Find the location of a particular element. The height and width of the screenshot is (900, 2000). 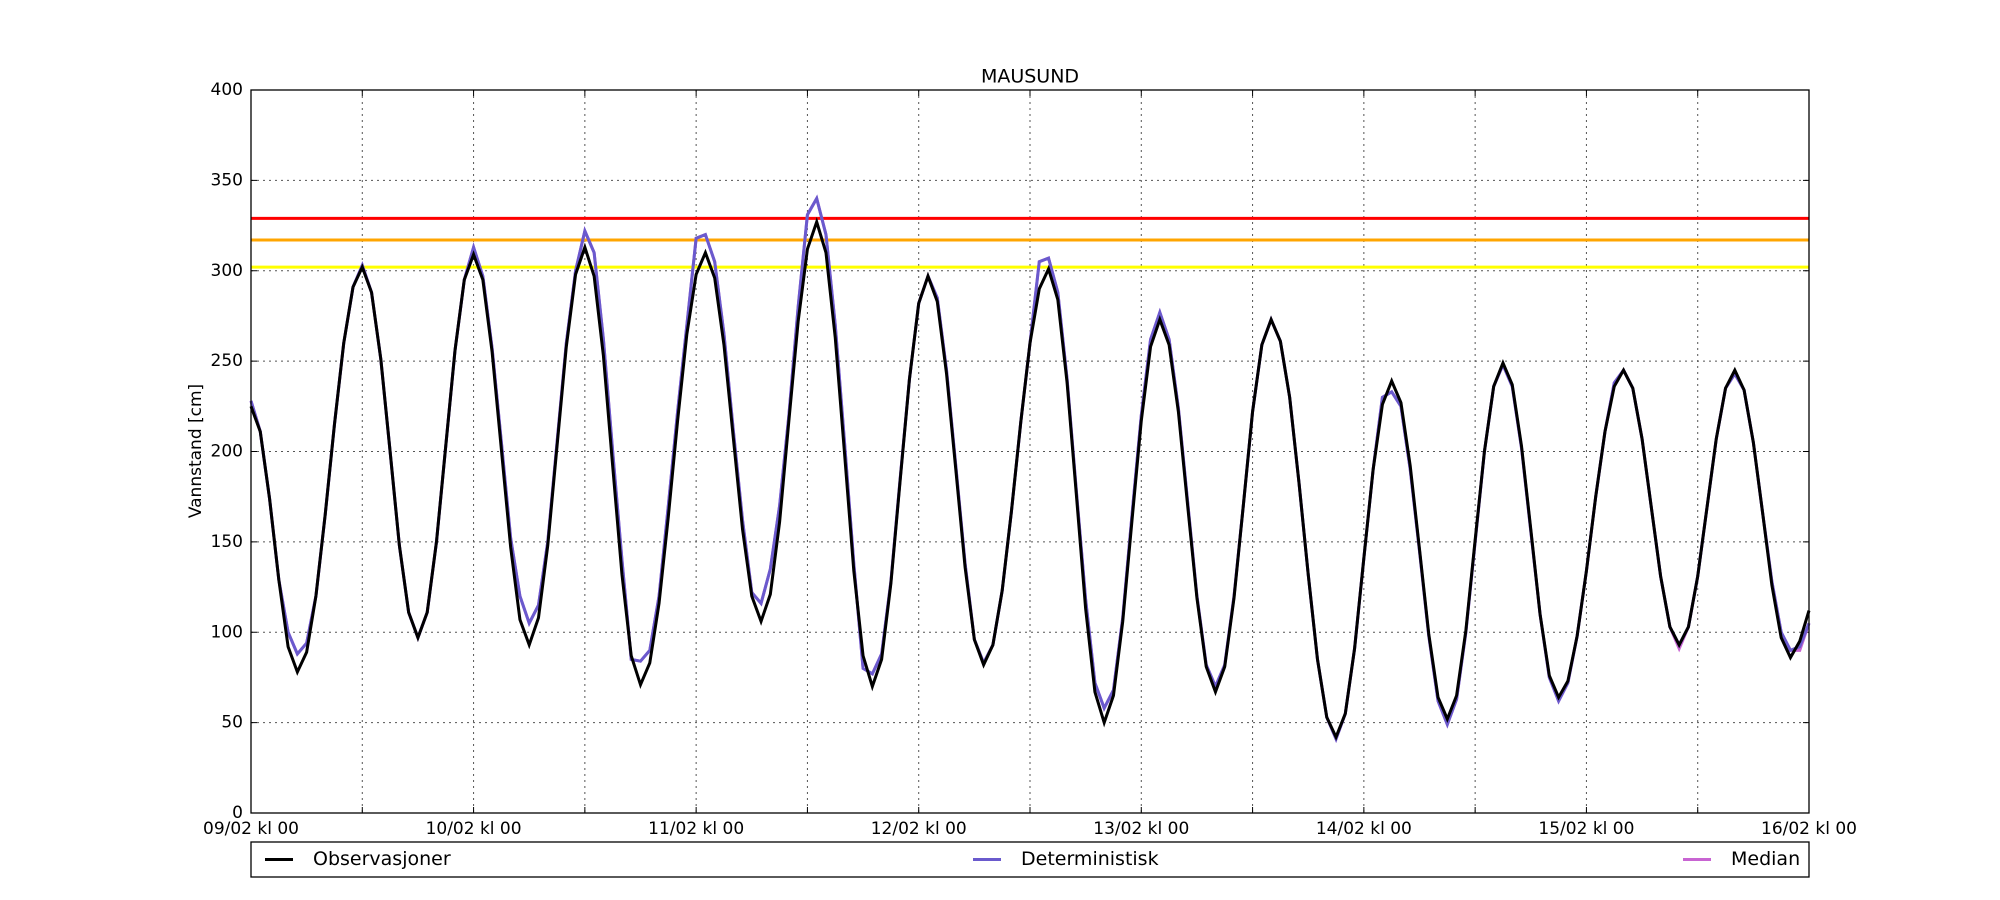

x-tick-label: 11/02 kl 00 is located at coordinates (696, 829).